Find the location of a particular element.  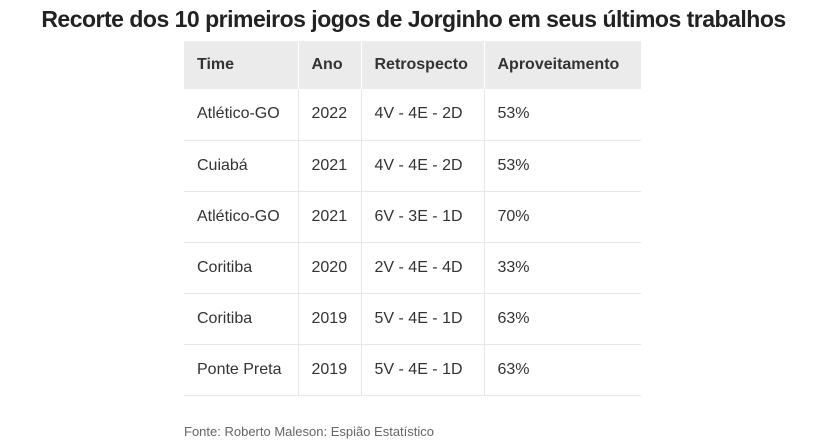

cell-aproveitamento: 33% is located at coordinates (513, 267).